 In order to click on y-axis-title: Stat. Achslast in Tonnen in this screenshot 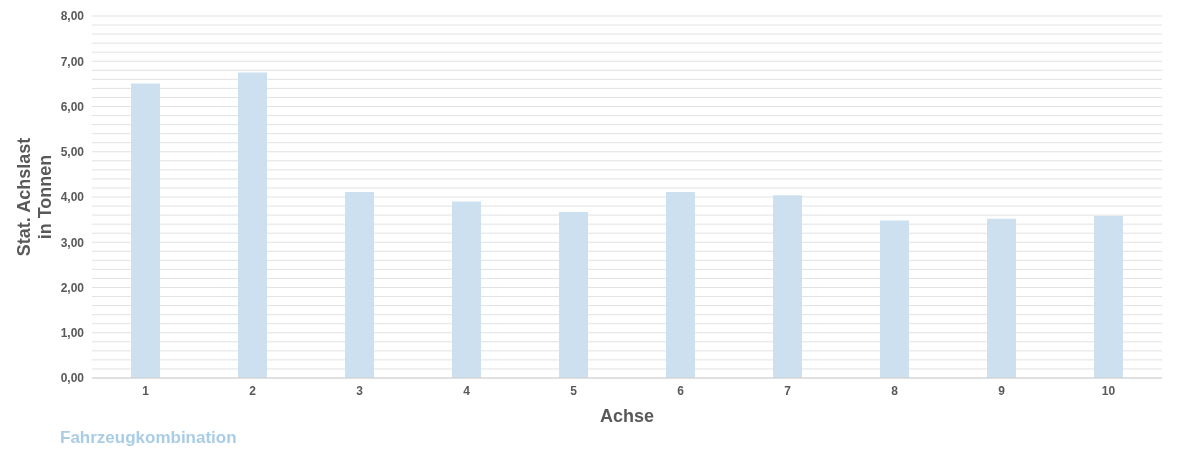, I will do `click(34, 197)`.